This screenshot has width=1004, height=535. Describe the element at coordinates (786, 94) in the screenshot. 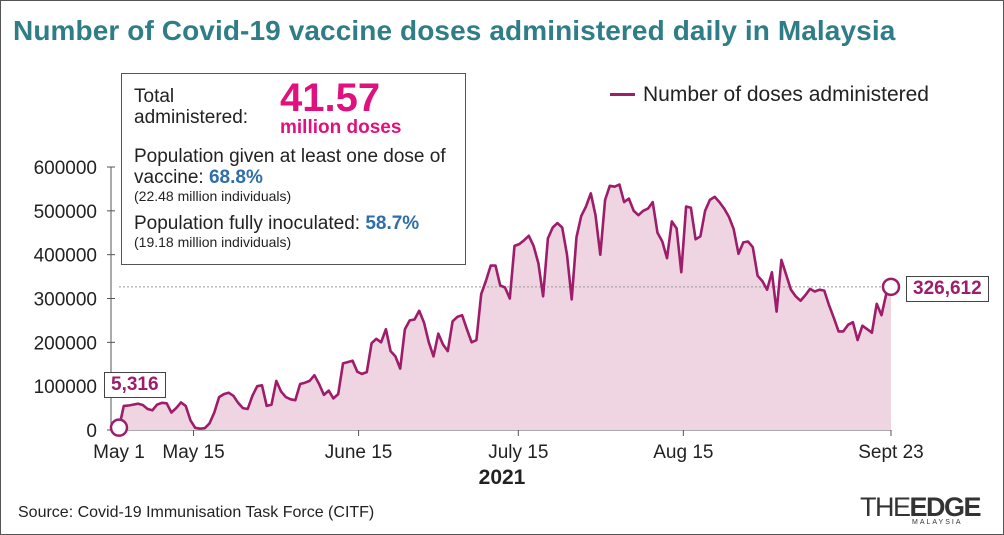

I see `legend-label: Number of doses administered` at that location.